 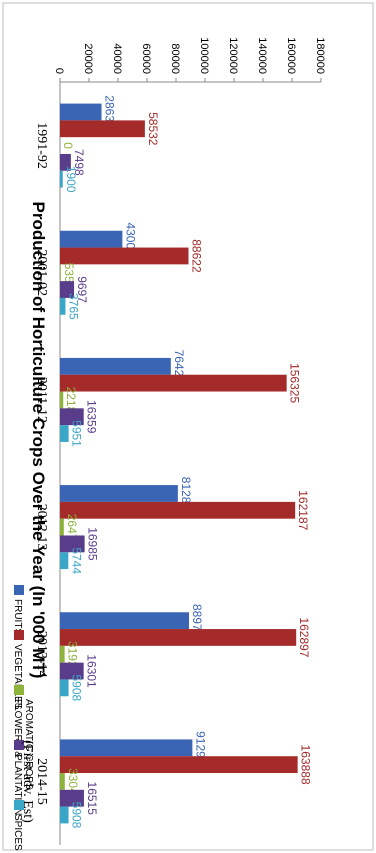 What do you see at coordinates (41, 400) in the screenshot?
I see `category-label: 2011-12` at bounding box center [41, 400].